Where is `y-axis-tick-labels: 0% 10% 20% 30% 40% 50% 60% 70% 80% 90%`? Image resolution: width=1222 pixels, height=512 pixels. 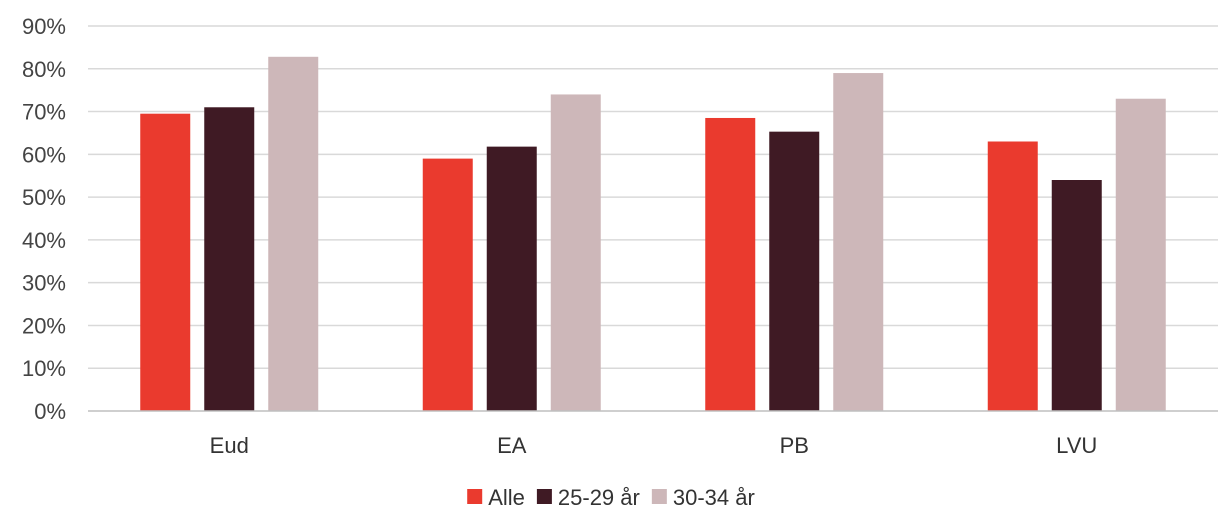
y-axis-tick-labels: 0% 10% 20% 30% 40% 50% 60% 70% 80% 90% is located at coordinates (44, 219).